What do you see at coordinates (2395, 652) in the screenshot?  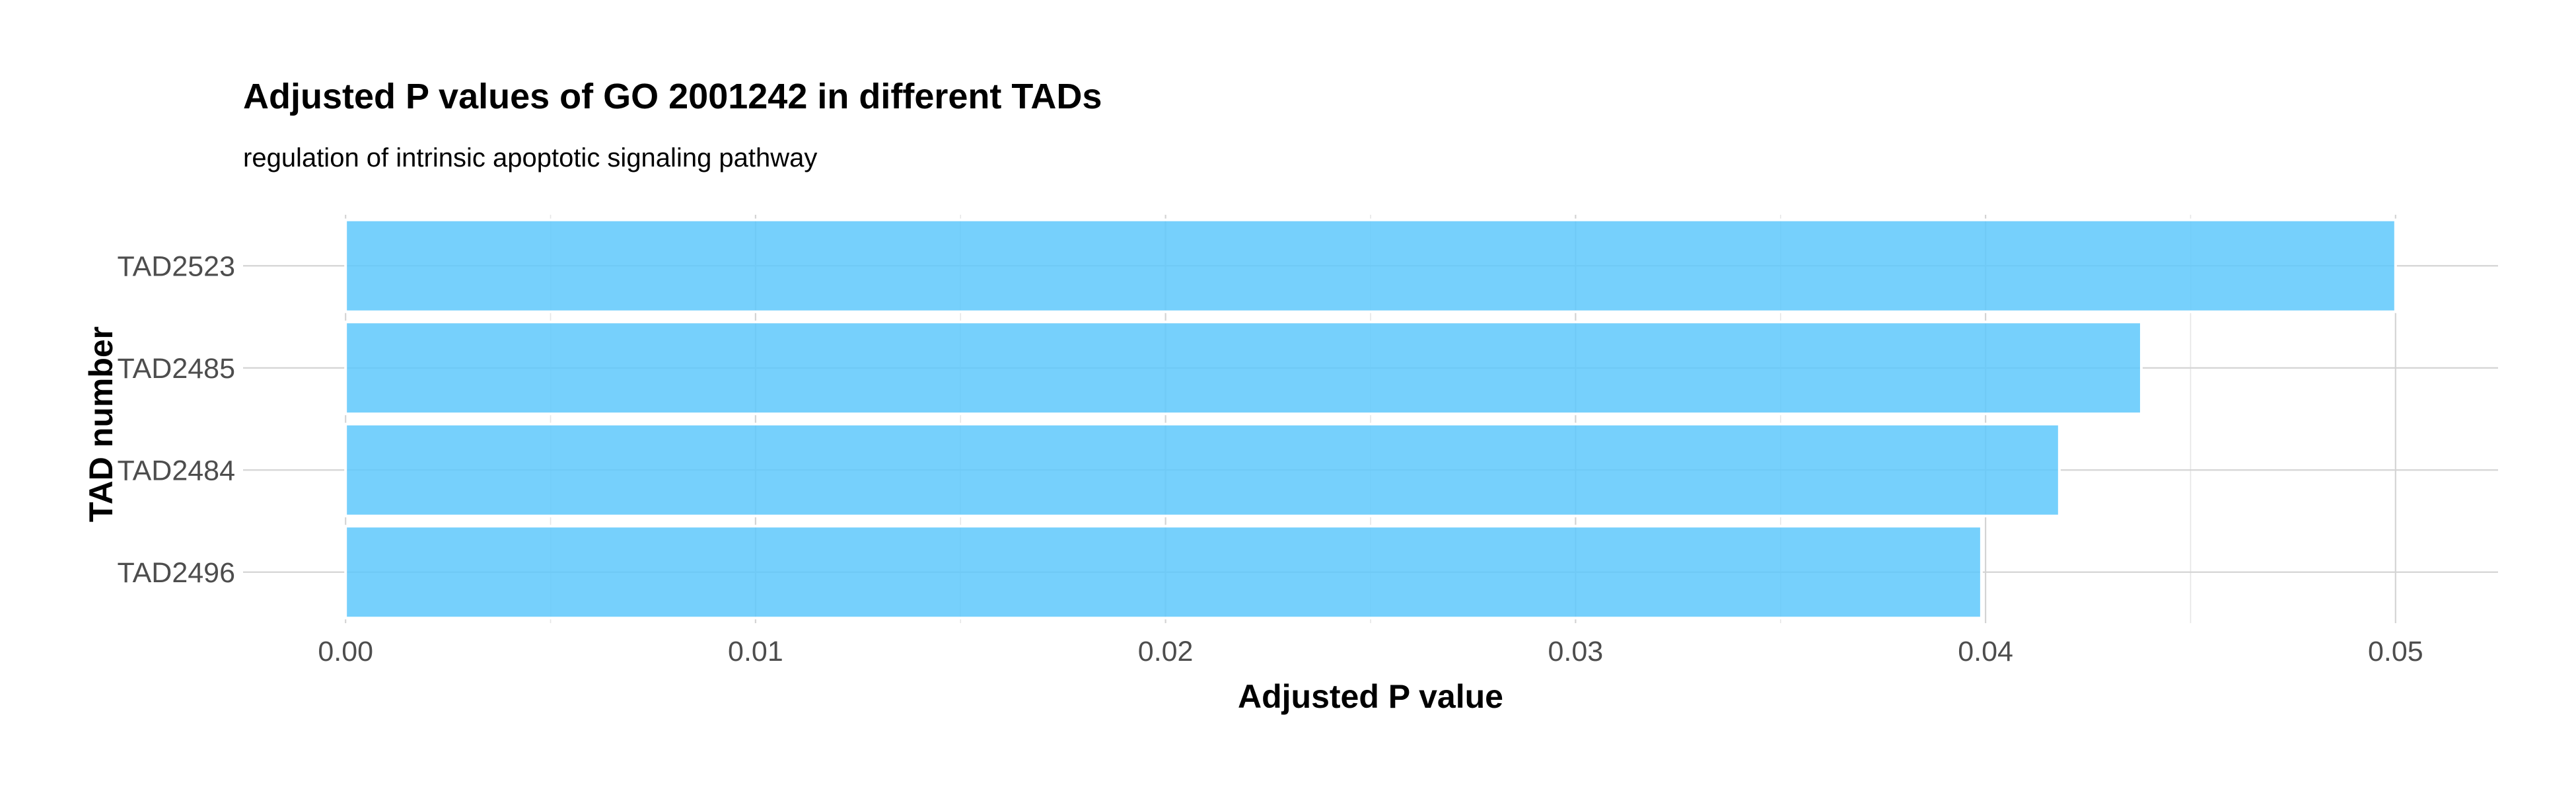 I see `x-tick-label: 0.05` at bounding box center [2395, 652].